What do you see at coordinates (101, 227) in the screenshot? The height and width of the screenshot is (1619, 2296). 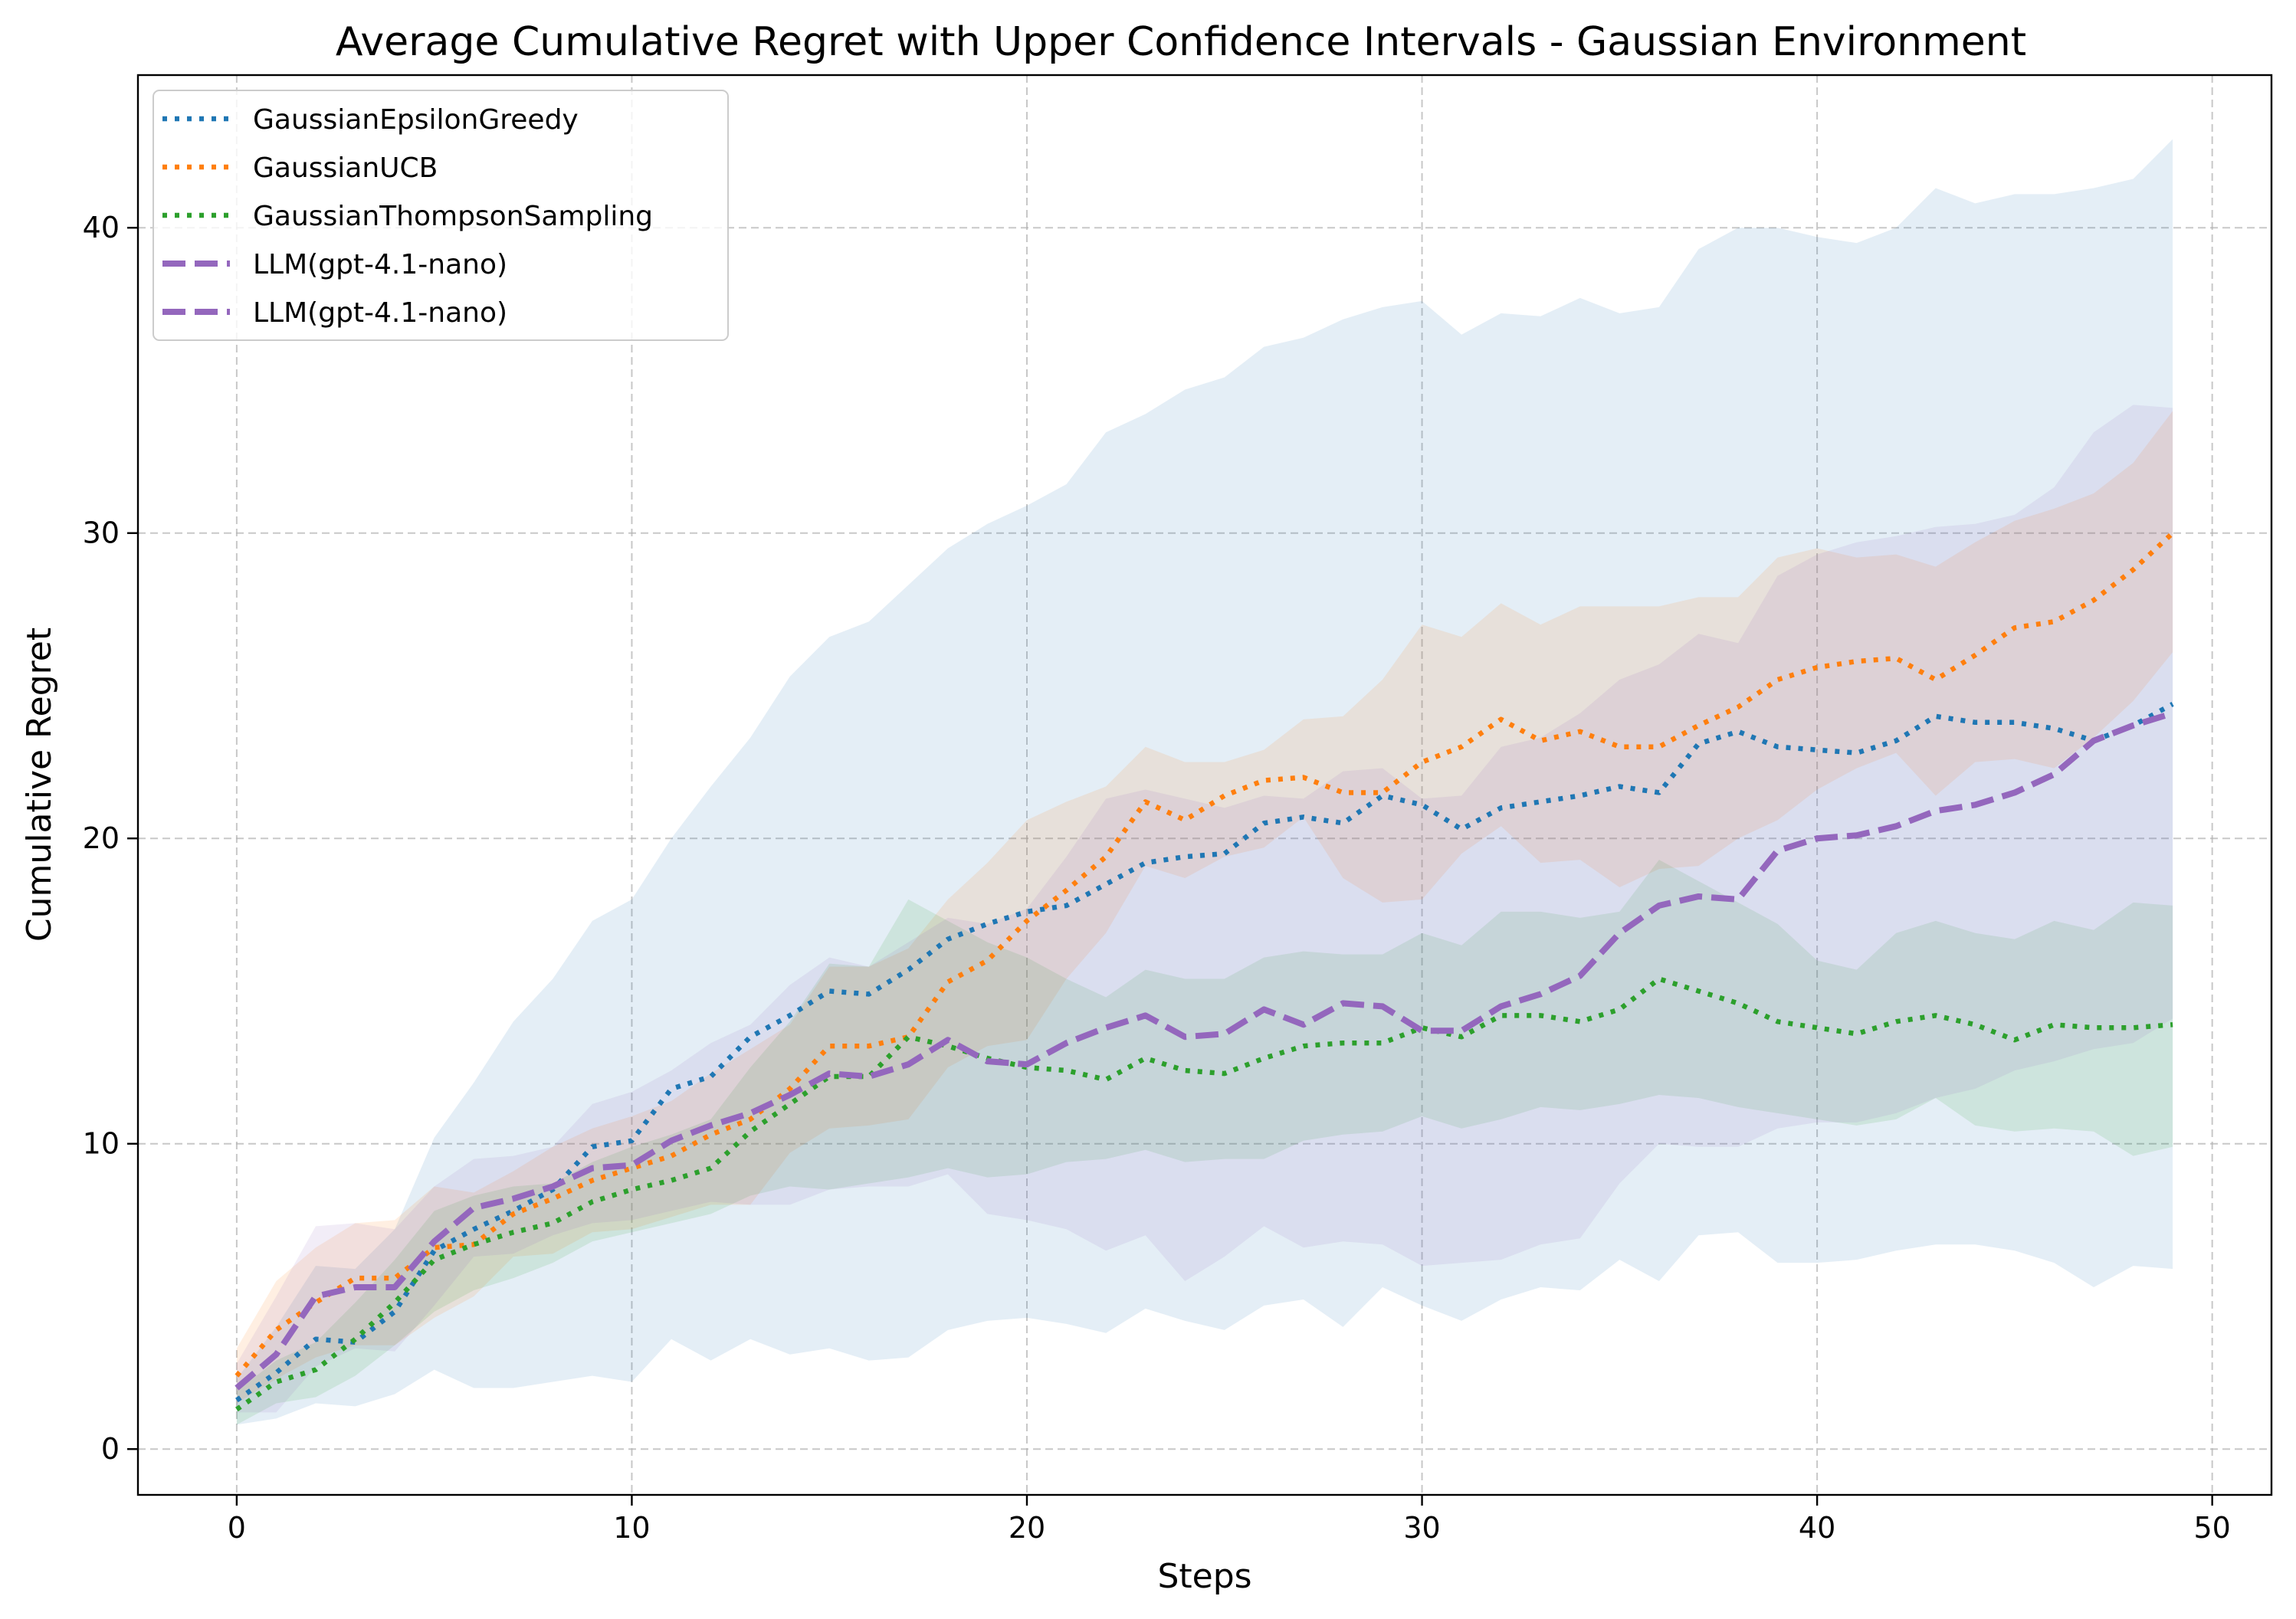 I see `y-tick-label: 40` at bounding box center [101, 227].